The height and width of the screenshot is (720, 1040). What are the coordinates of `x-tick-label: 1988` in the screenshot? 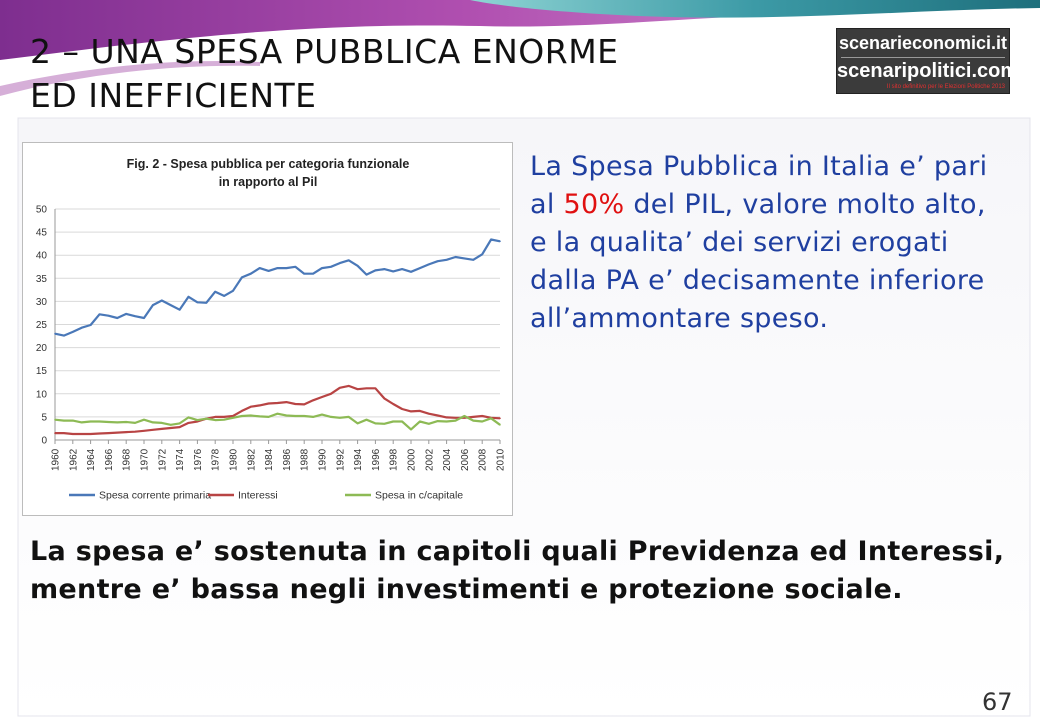 It's located at (305, 459).